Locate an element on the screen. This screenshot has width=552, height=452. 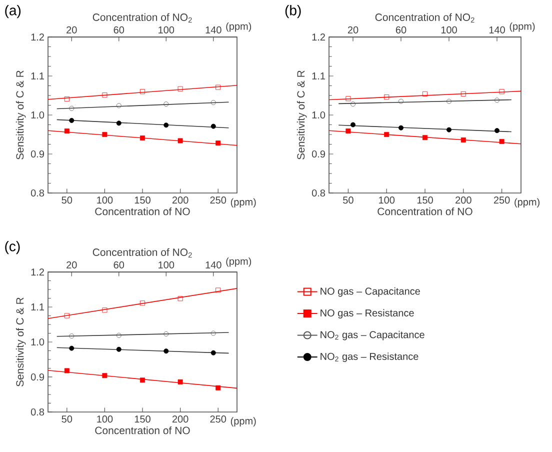
legend-label: NO$_{2}$ gas – Resistance is located at coordinates (369, 357).